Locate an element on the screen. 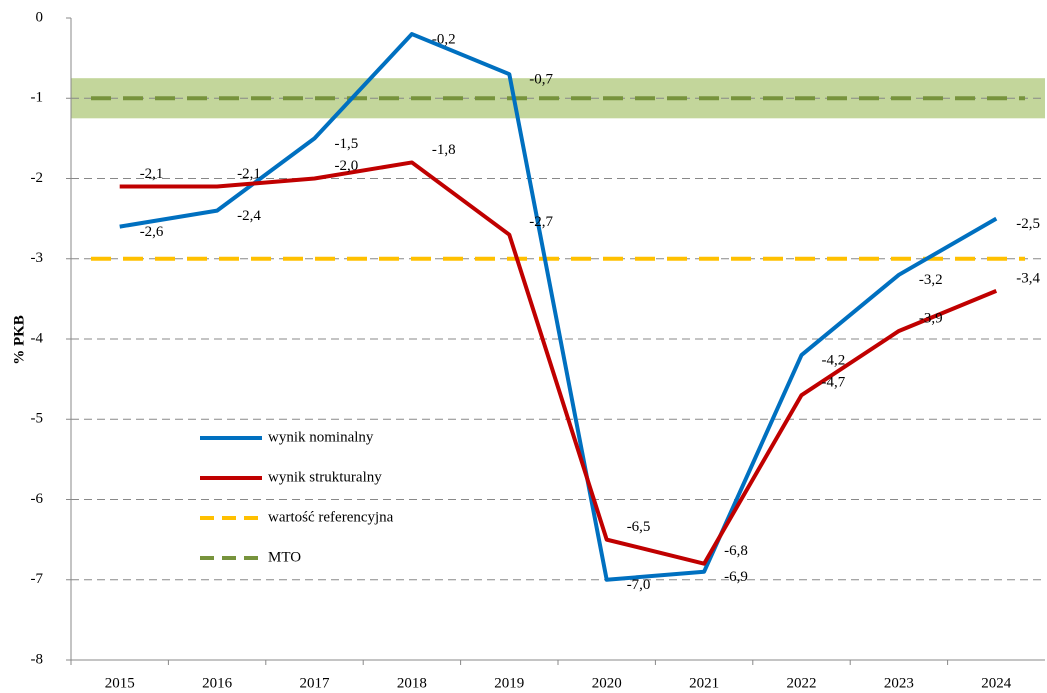 The height and width of the screenshot is (693, 1047). legend-label: wartość referencyjna is located at coordinates (331, 517).